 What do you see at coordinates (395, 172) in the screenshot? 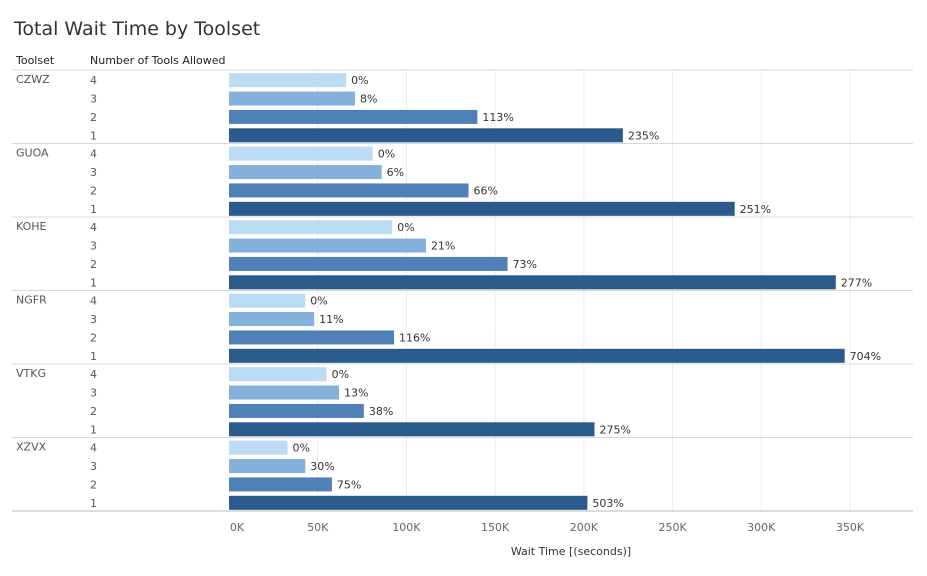
I see `data-label: 6%` at bounding box center [395, 172].